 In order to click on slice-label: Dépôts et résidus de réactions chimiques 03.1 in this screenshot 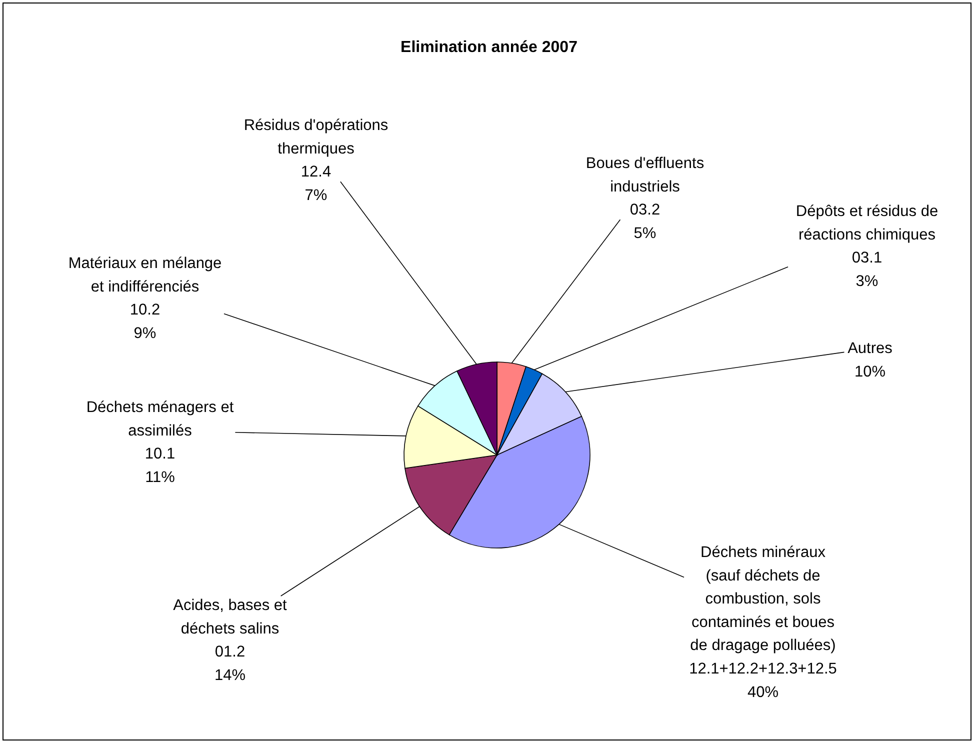, I will do `click(867, 235)`.